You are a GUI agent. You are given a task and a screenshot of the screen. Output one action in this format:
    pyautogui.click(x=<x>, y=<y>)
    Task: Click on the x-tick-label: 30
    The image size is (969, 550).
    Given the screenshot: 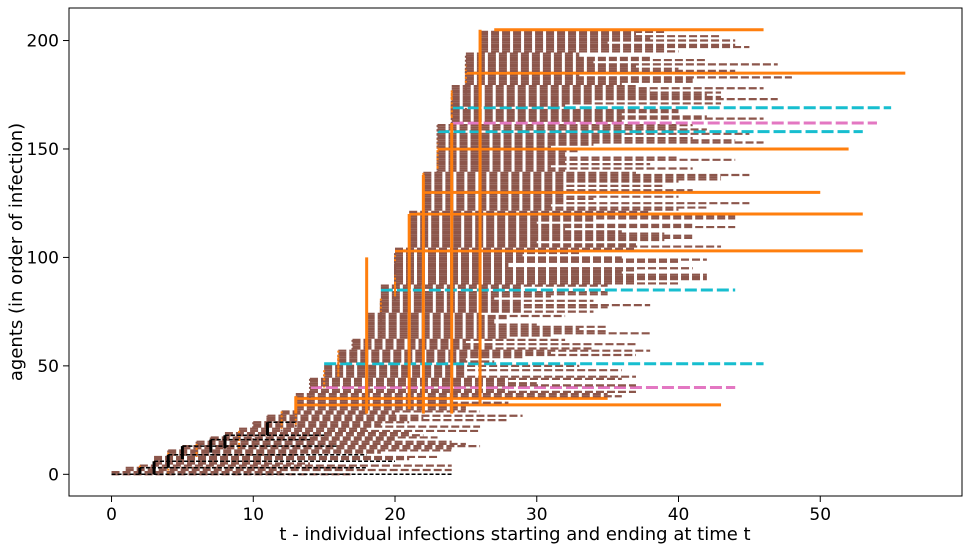 What is the action you would take?
    pyautogui.click(x=537, y=515)
    